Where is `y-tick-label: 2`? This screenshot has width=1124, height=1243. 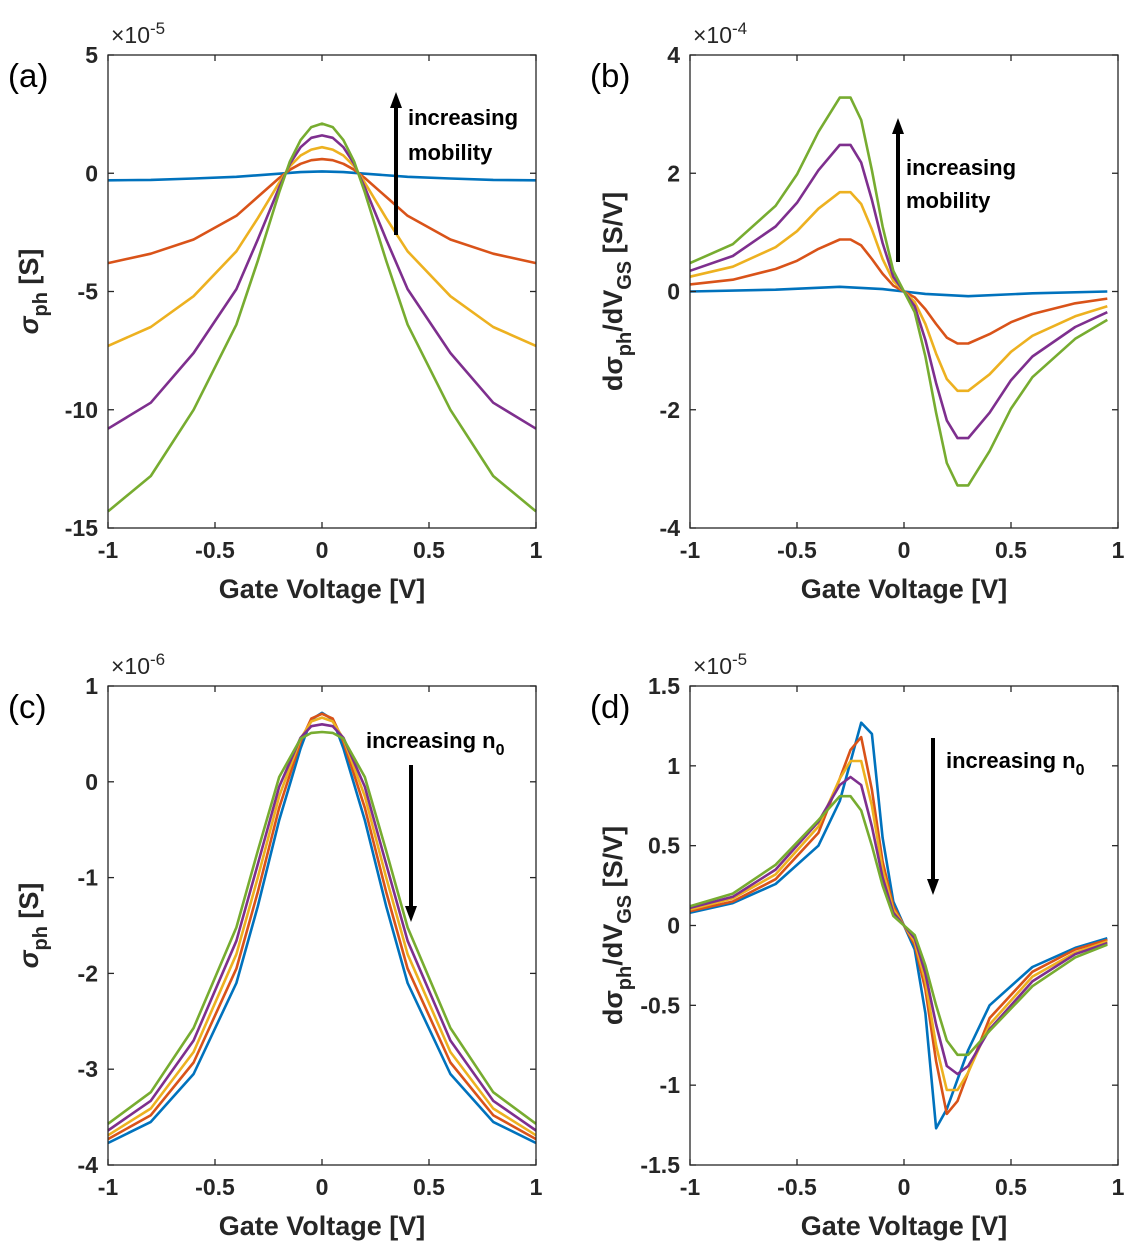 y-tick-label: 2 is located at coordinates (673, 173).